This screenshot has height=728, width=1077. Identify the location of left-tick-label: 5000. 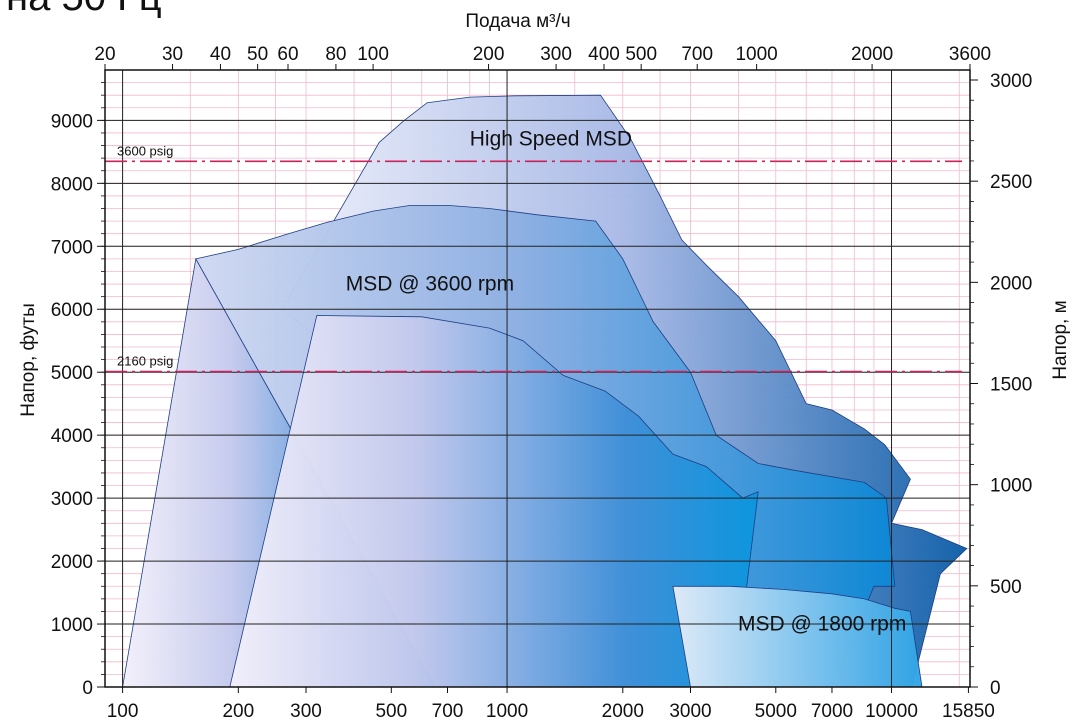
(72, 373).